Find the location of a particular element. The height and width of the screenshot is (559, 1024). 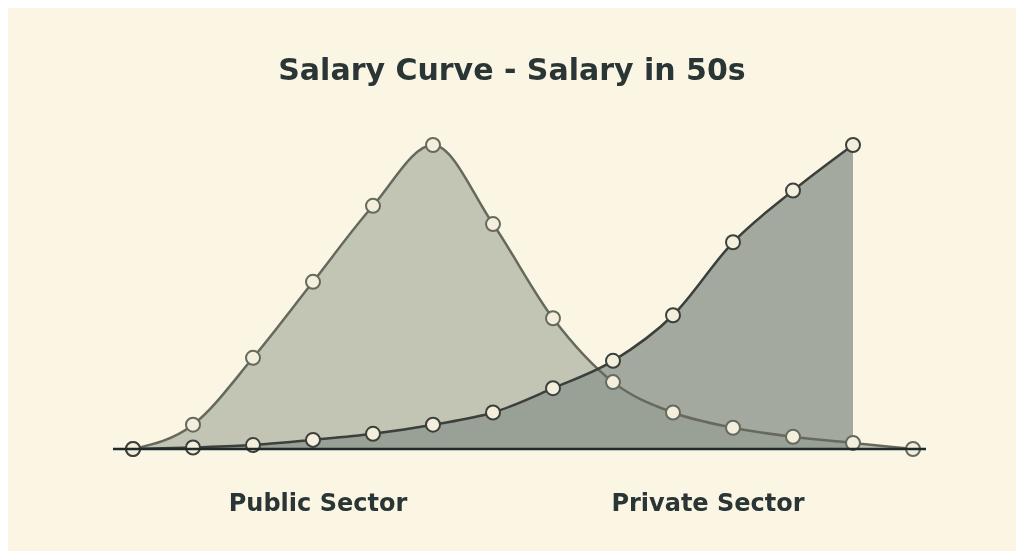

chart-title: Salary Curve - Salary in 50s is located at coordinates (512, 69).